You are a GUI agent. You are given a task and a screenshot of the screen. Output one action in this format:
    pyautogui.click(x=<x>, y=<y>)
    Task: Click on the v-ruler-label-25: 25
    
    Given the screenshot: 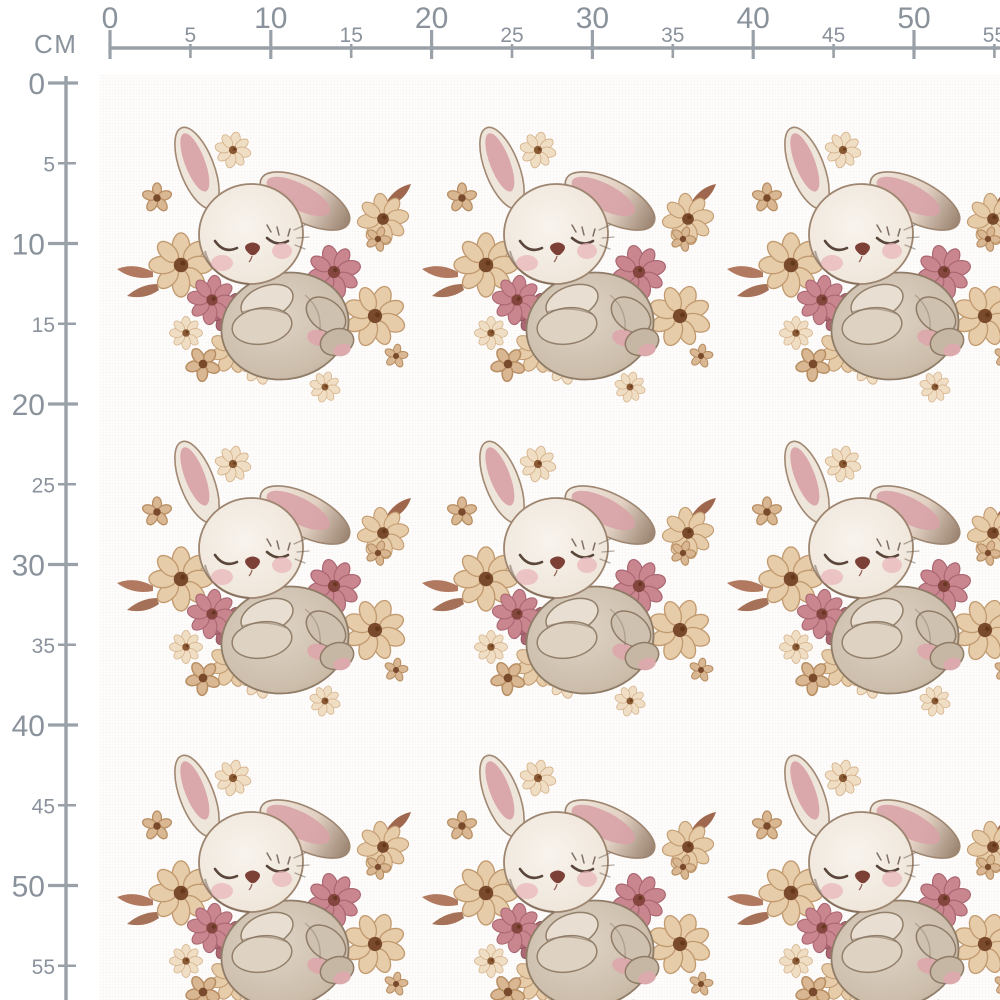 What is the action you would take?
    pyautogui.click(x=43, y=485)
    